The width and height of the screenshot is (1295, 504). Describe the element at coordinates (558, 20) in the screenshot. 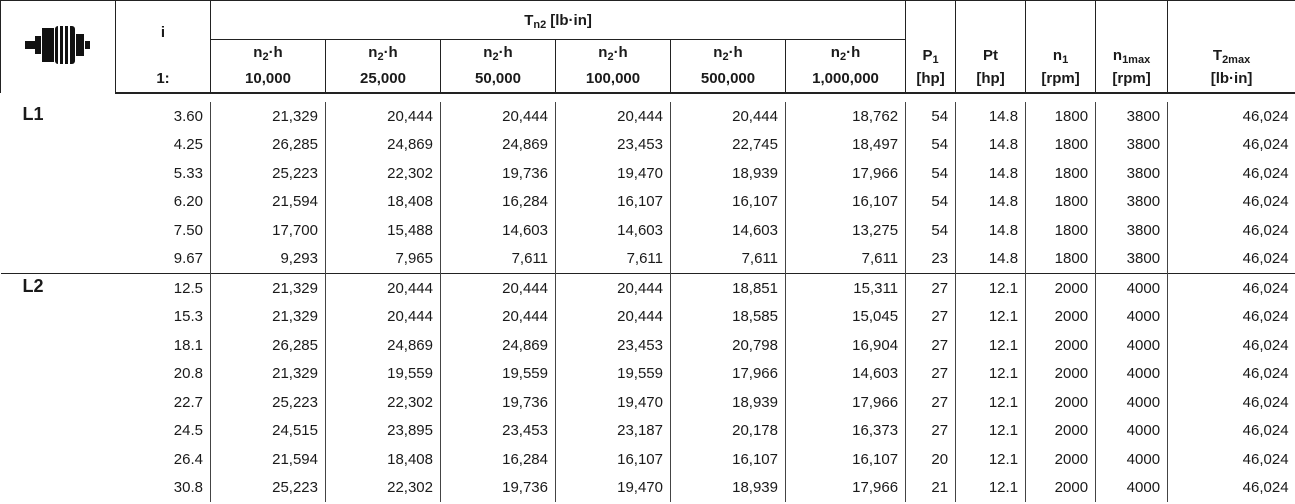

I see `torque-header: Tn2 [lb·in]` at that location.